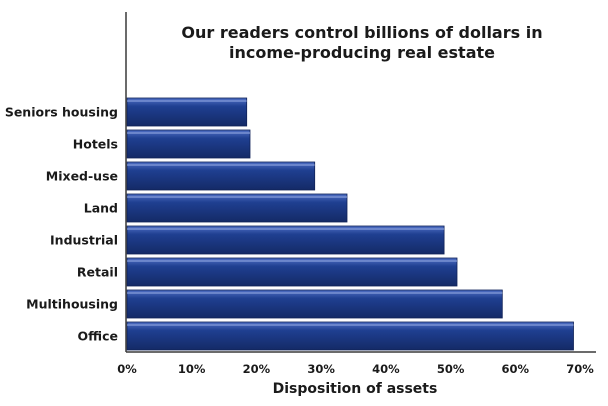 This screenshot has height=406, width=608. What do you see at coordinates (84, 240) in the screenshot?
I see `category-label: Industrial` at bounding box center [84, 240].